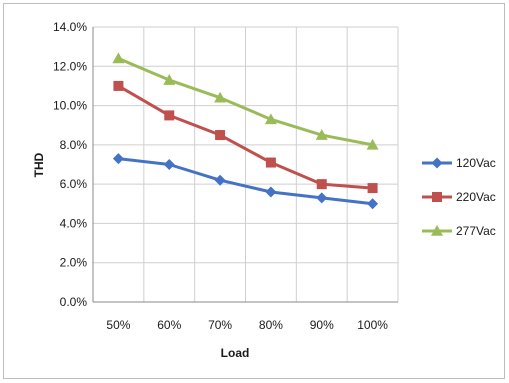  Describe the element at coordinates (169, 325) in the screenshot. I see `x-tick-label: 60%` at that location.